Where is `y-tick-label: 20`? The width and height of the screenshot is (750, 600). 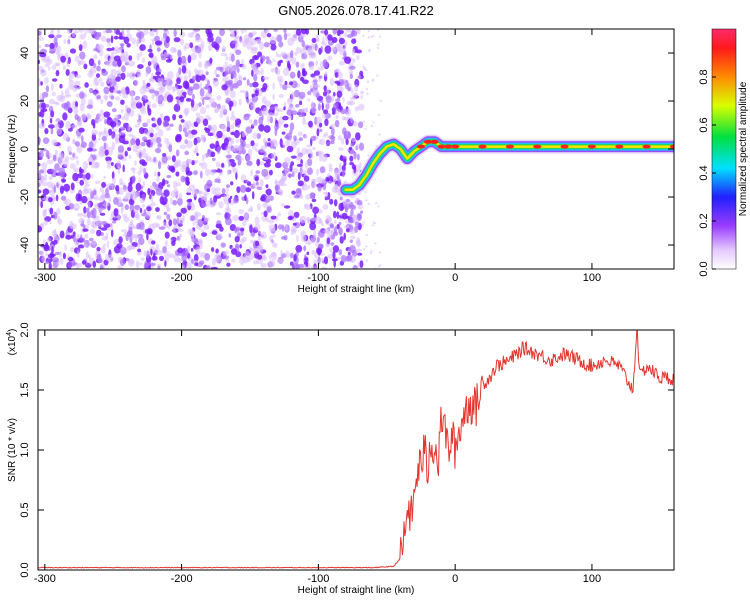 y-tick-label: 20 is located at coordinates (25, 101).